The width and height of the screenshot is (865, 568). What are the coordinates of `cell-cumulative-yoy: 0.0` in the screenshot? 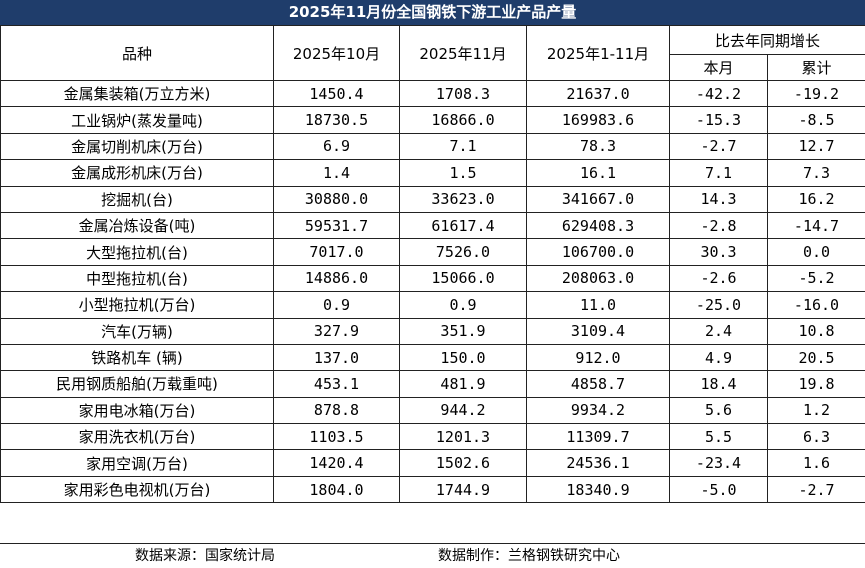 It's located at (816, 252).